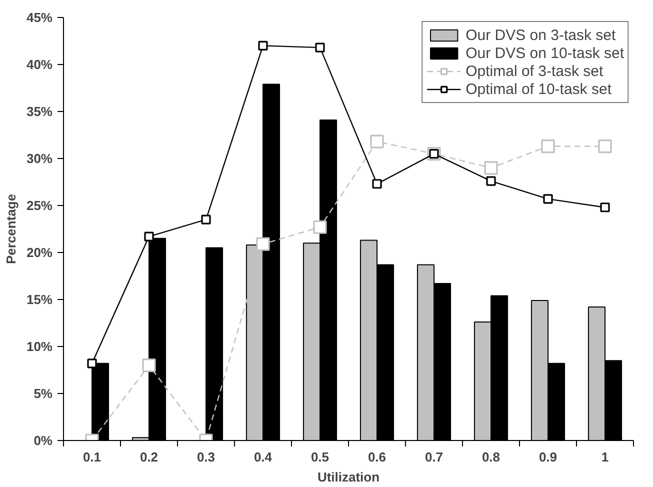  I want to click on x-tick-label: 0.4, so click(263, 457).